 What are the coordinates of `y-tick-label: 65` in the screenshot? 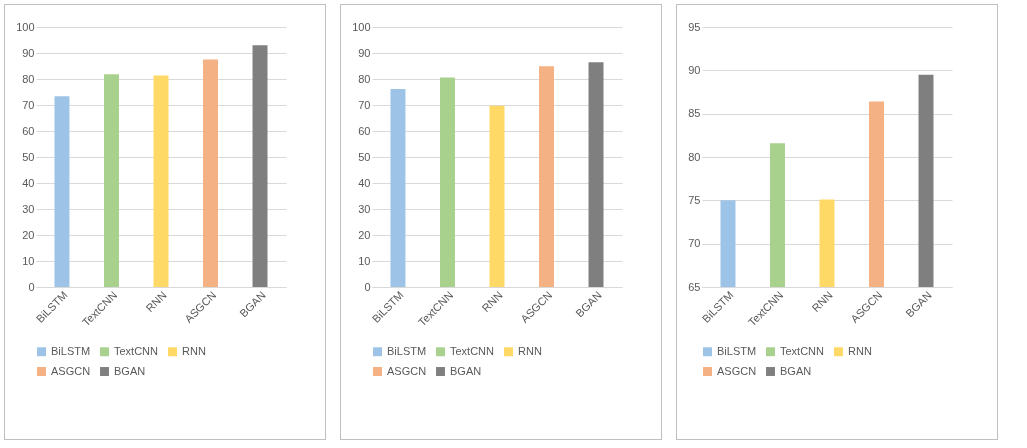 It's located at (694, 286).